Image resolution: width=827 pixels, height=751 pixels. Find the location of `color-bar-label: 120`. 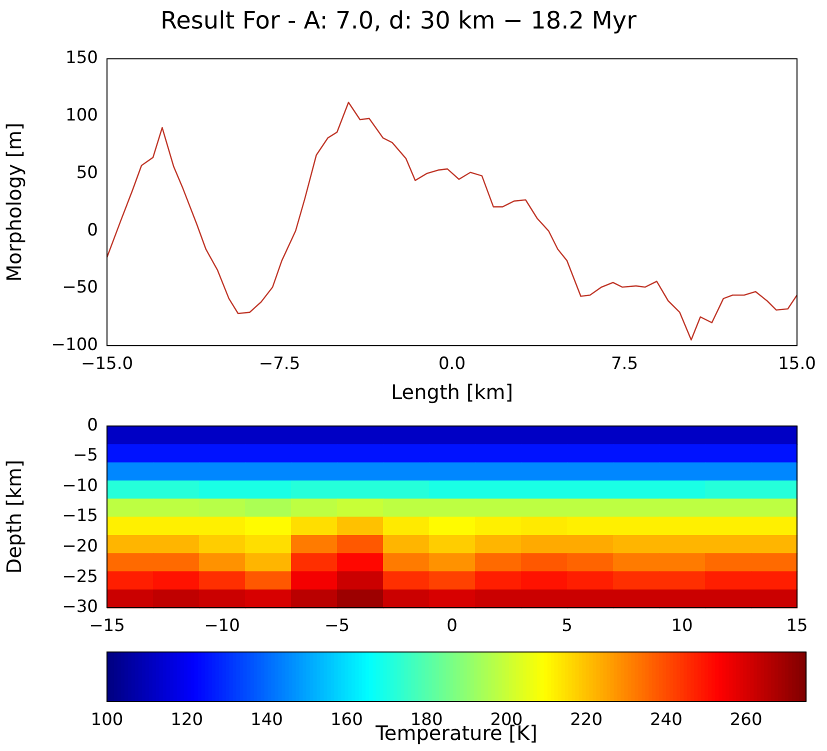

color-bar-label: 120 is located at coordinates (187, 720).